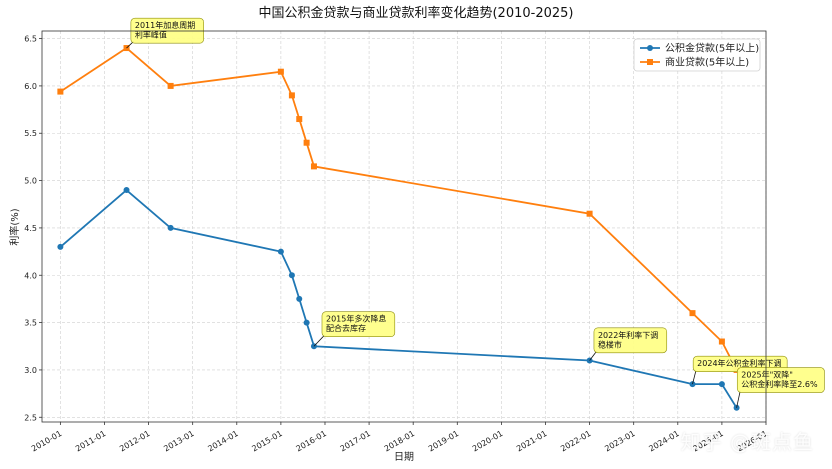 This screenshot has height=469, width=832. What do you see at coordinates (712, 48) in the screenshot?
I see `legend-label: 公积金贷款(5年以上)` at bounding box center [712, 48].